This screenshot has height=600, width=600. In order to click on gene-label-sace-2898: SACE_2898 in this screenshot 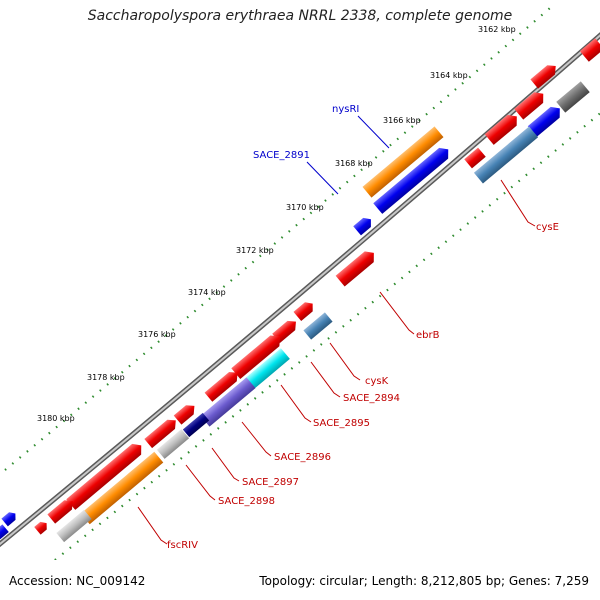, I will do `click(246, 501)`.